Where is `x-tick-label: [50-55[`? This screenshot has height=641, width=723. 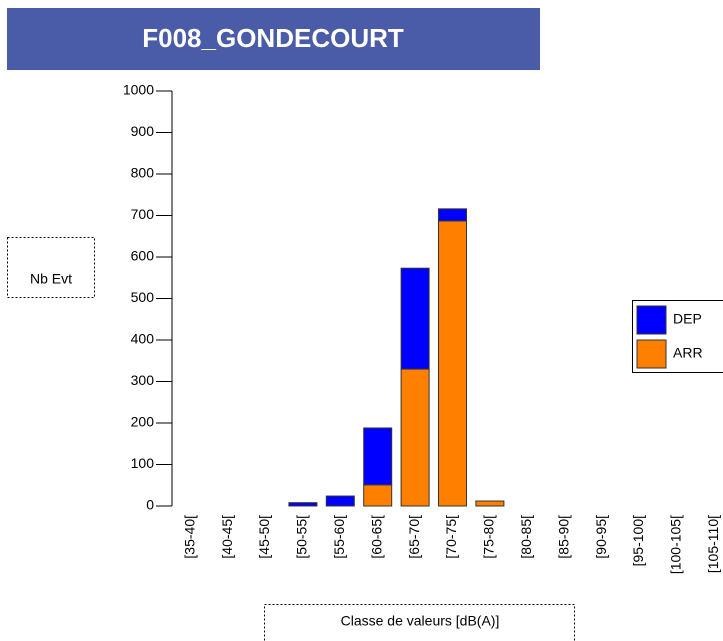 x-tick-label: [50-55[ is located at coordinates (302, 537).